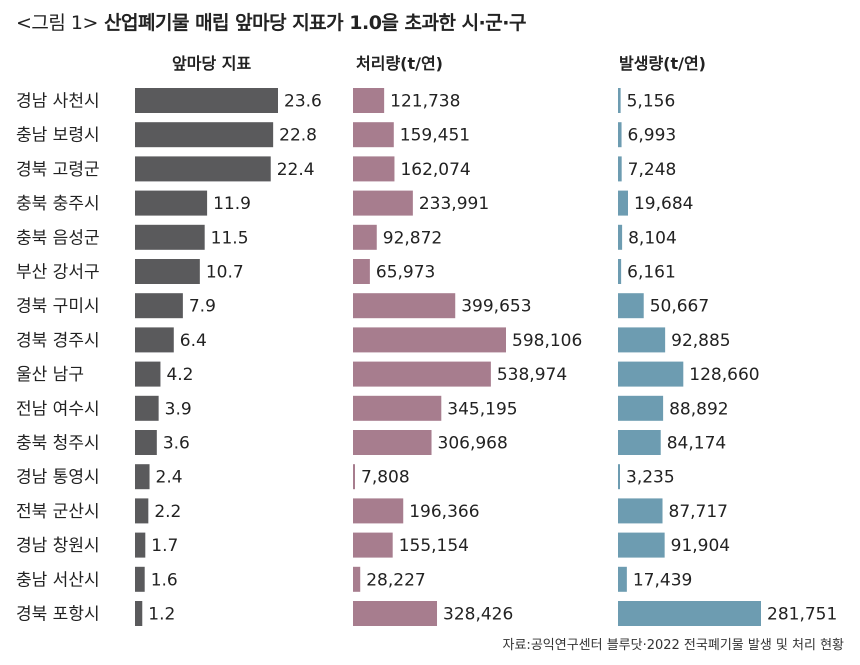 The width and height of the screenshot is (860, 665). Describe the element at coordinates (202, 307) in the screenshot. I see `index-value-label: 7.9` at that location.